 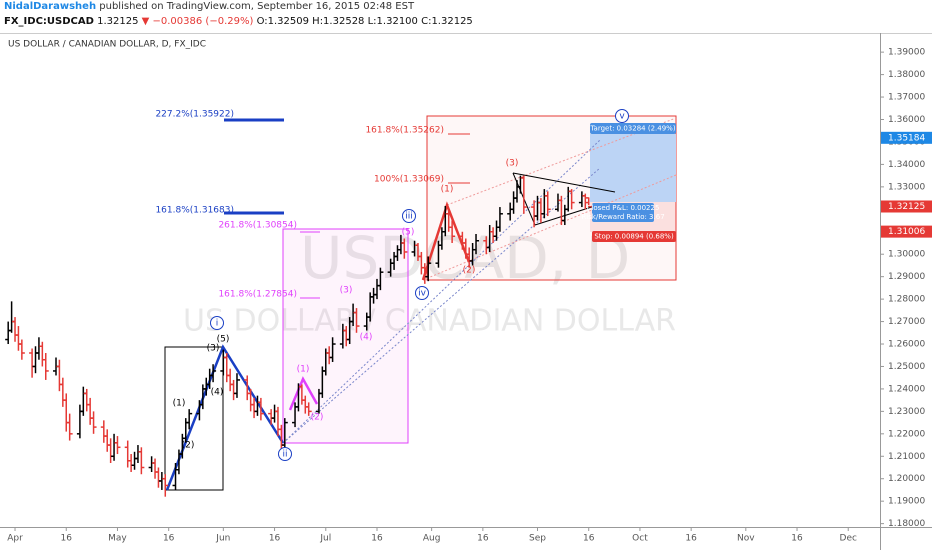 What do you see at coordinates (633, 168) in the screenshot?
I see `target-zone` at bounding box center [633, 168].